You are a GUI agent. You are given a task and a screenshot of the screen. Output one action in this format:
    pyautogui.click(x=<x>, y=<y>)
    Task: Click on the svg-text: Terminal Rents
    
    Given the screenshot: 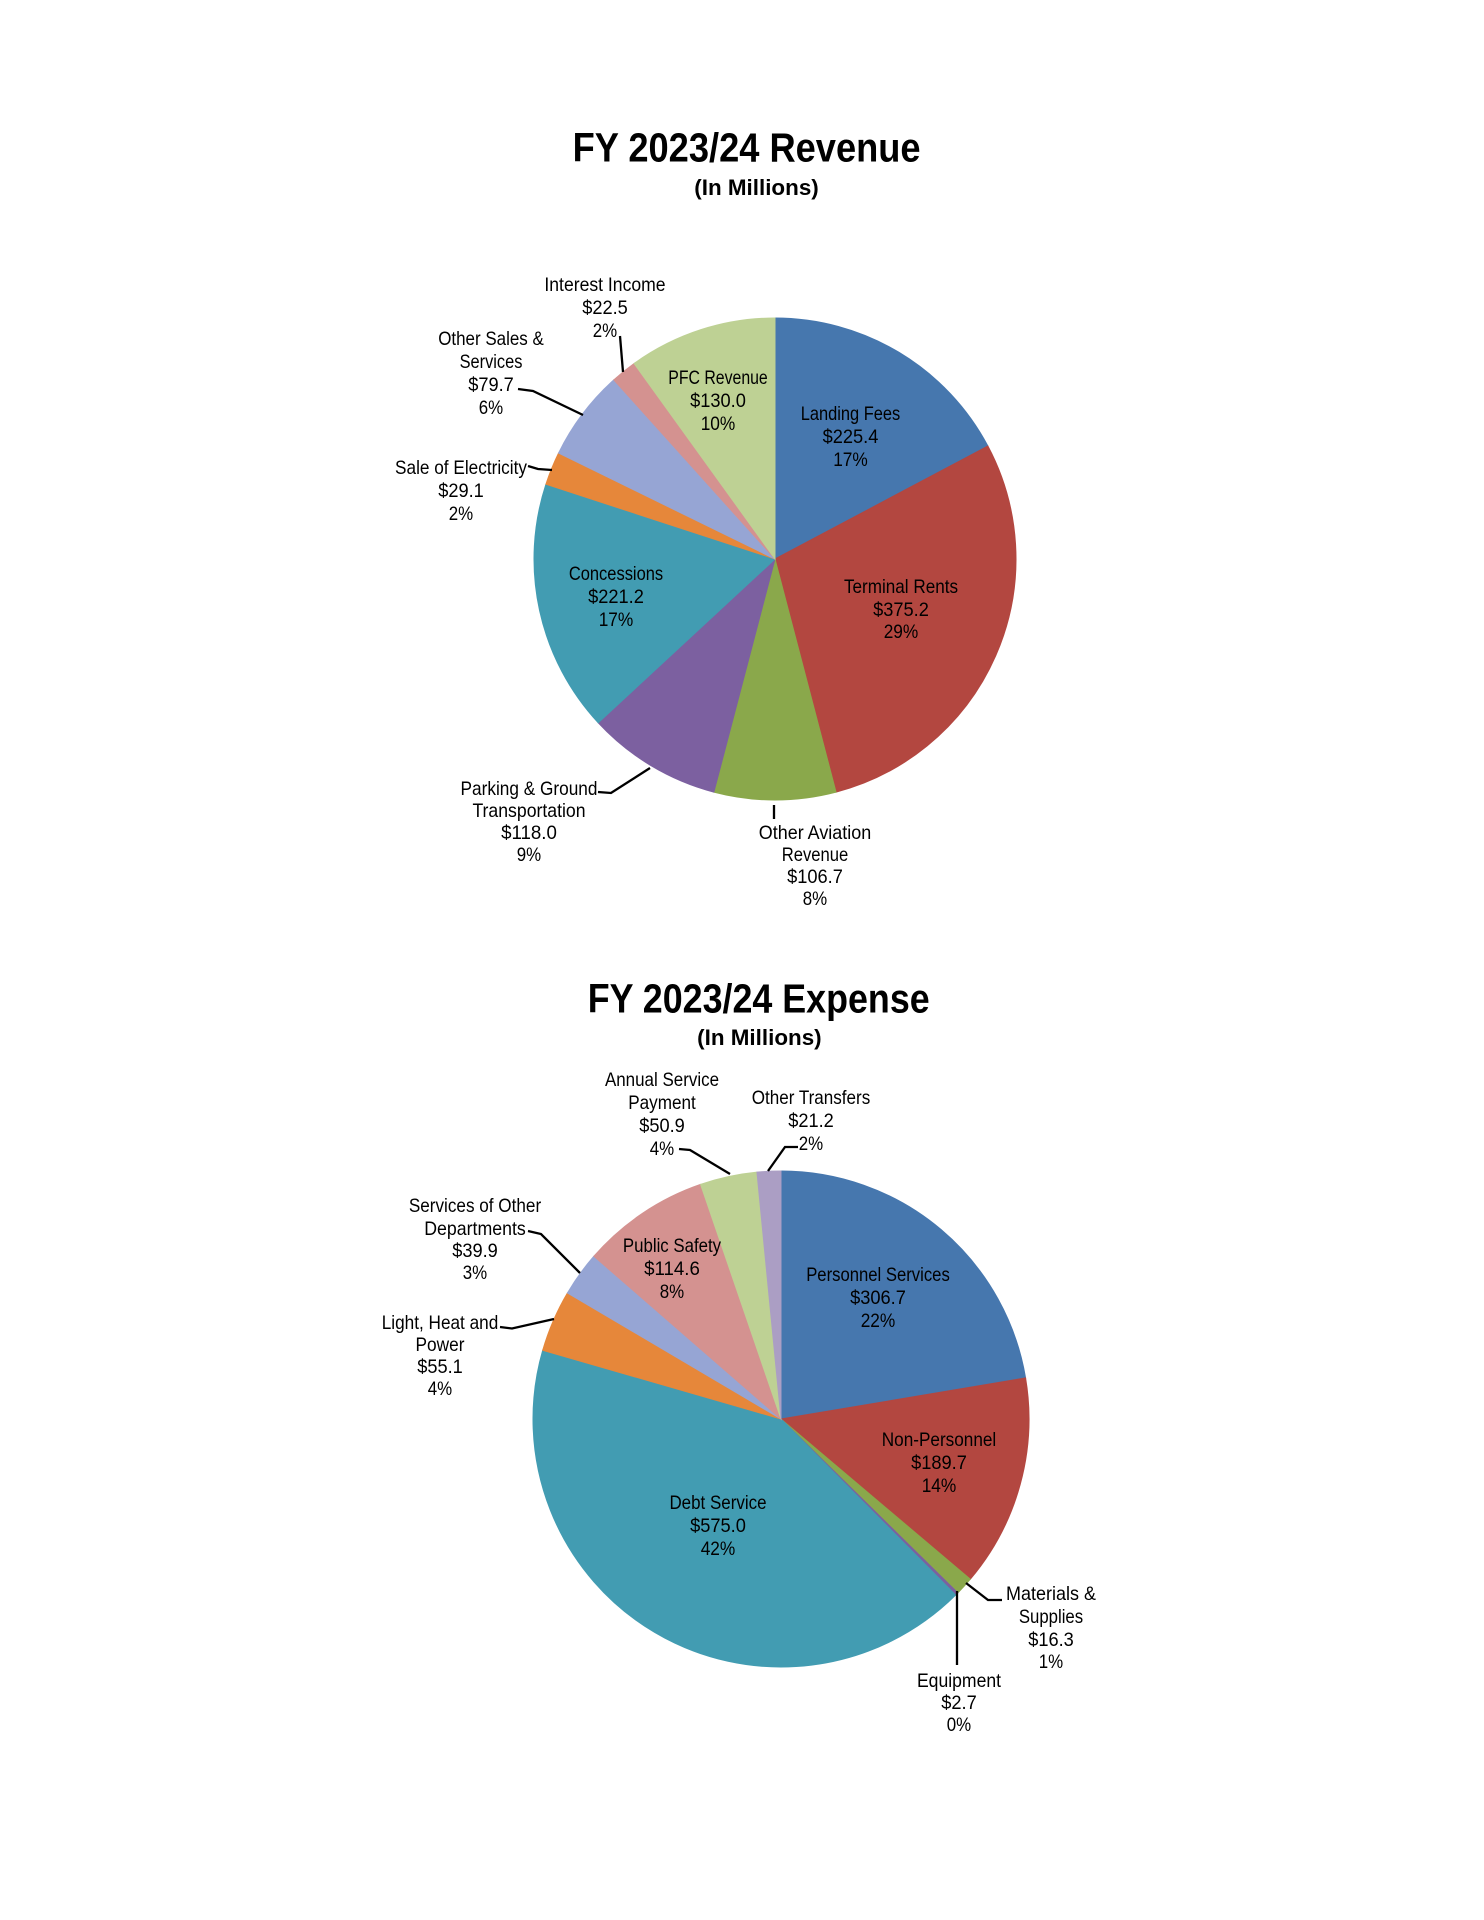 What is the action you would take?
    pyautogui.click(x=901, y=587)
    